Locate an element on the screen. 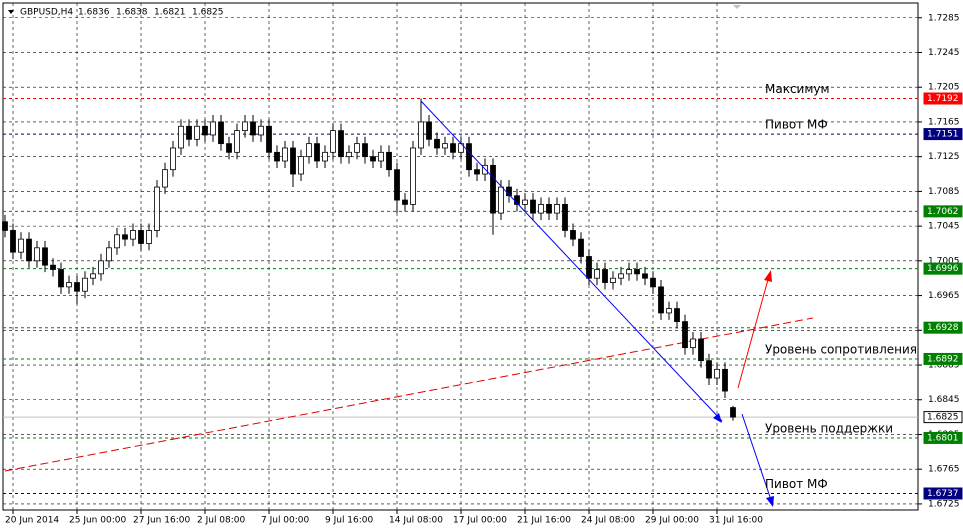 The width and height of the screenshot is (963, 530). x-tick-label: 9 Jul 16:00 is located at coordinates (349, 521).